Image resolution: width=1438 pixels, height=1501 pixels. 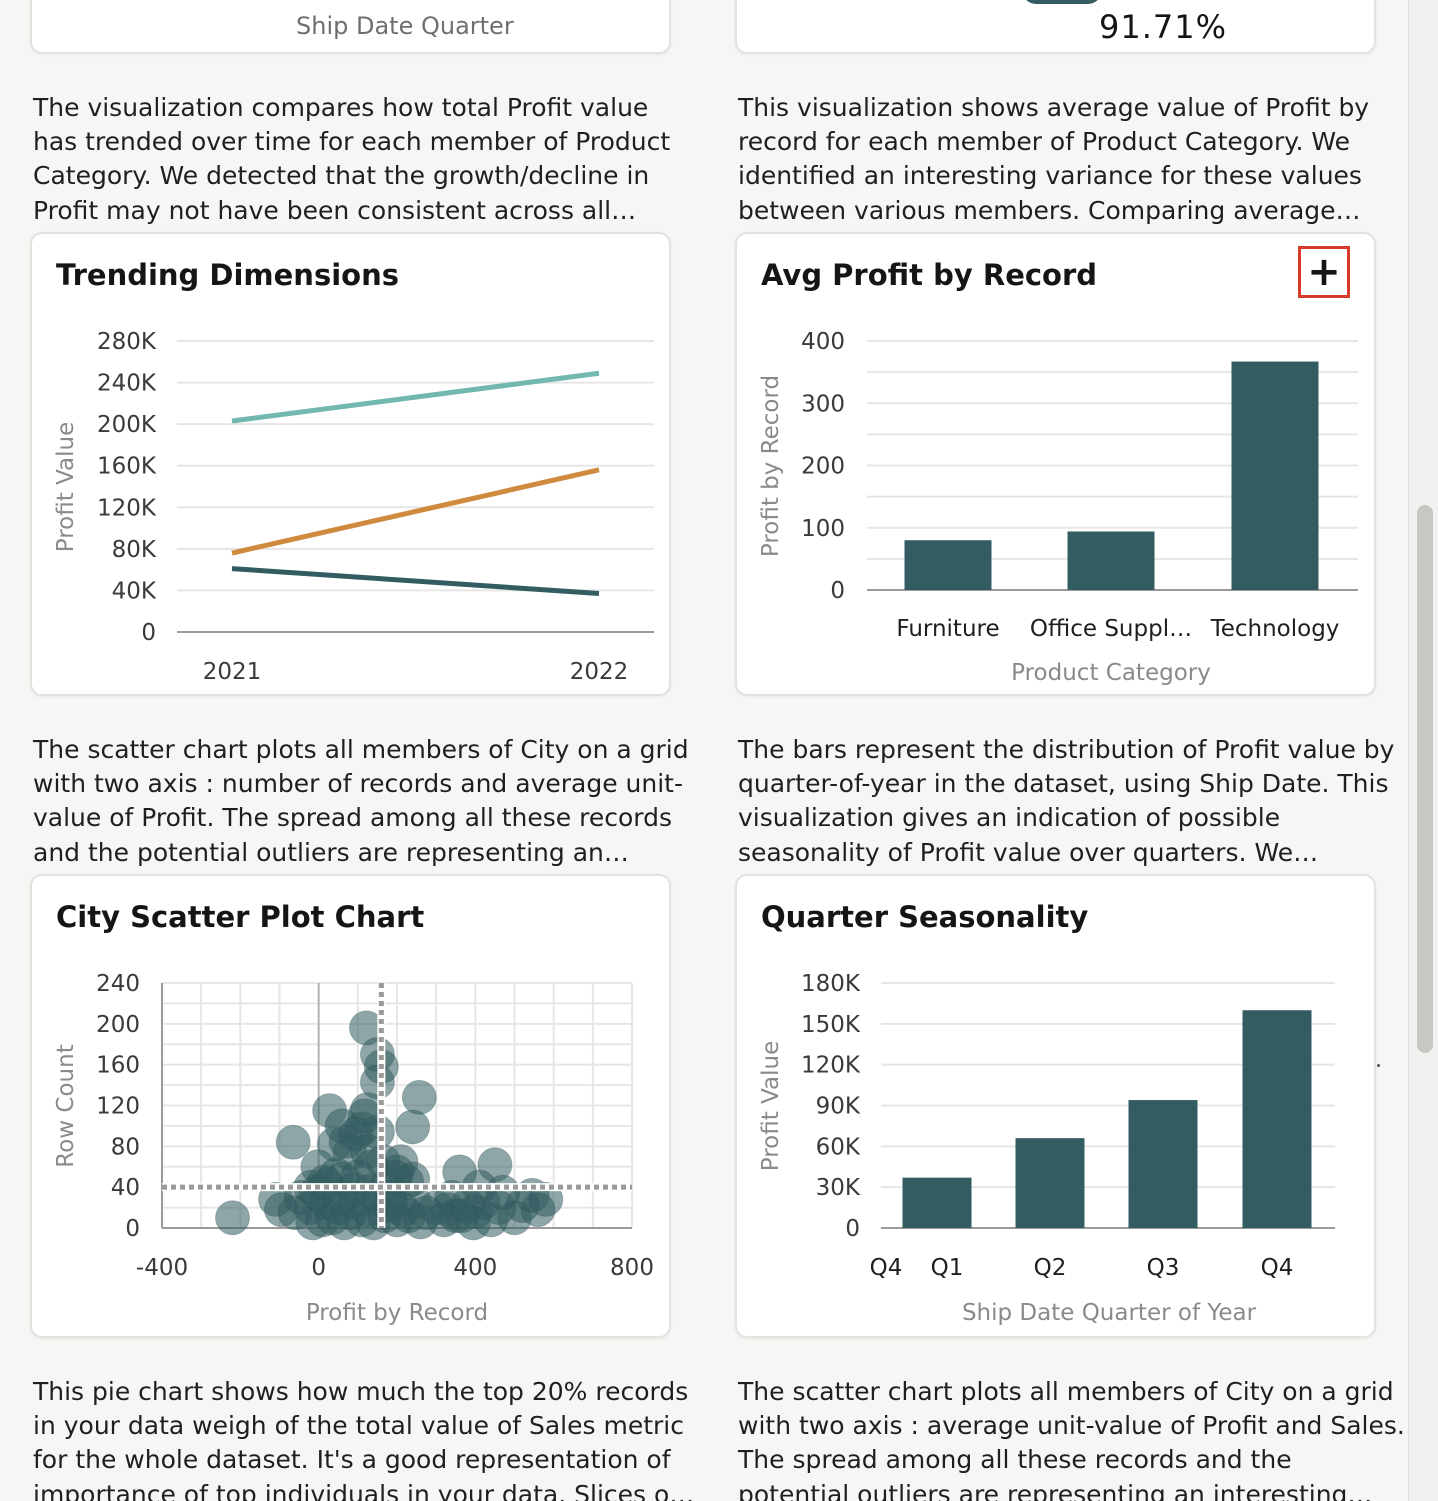 I want to click on stray-dot, so click(x=1378, y=1065).